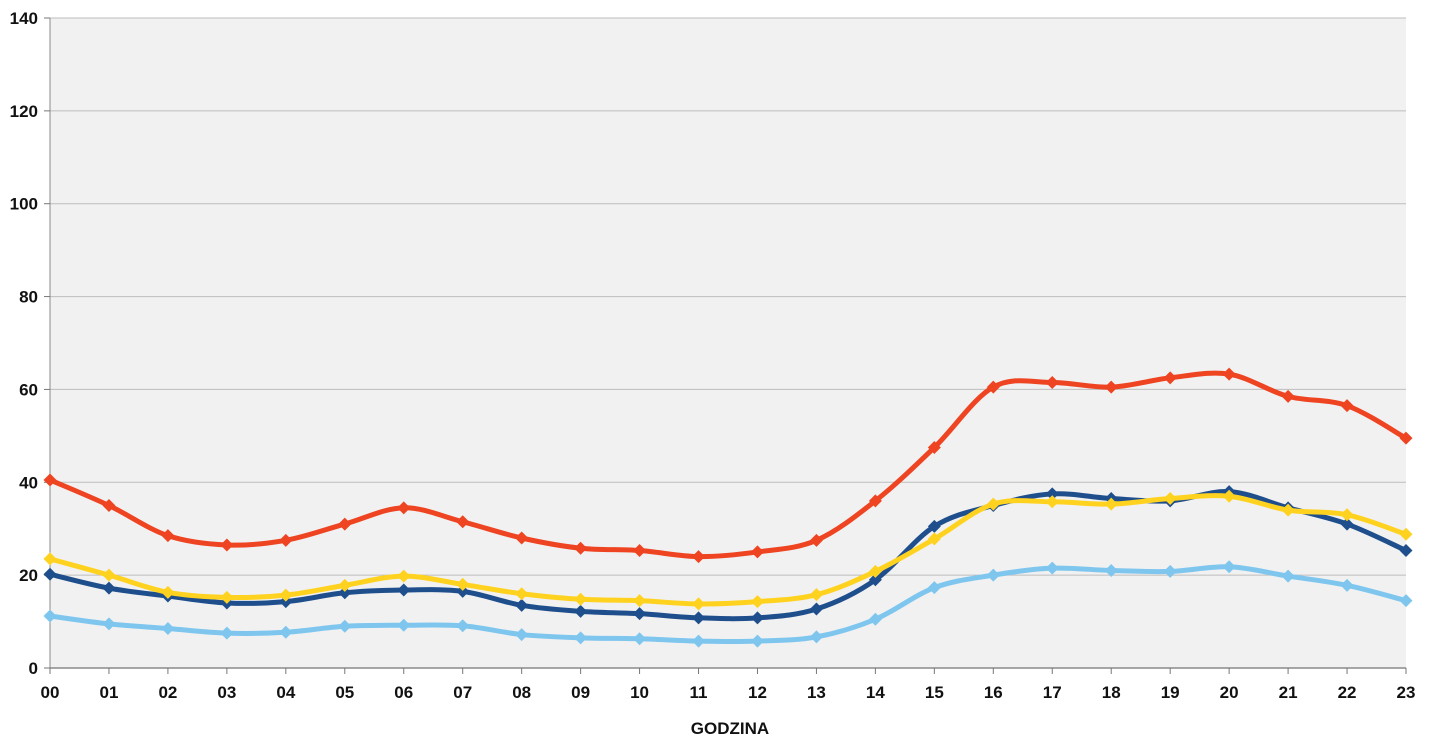 This screenshot has width=1434, height=737. What do you see at coordinates (24, 111) in the screenshot?
I see `y-tick-label: 120` at bounding box center [24, 111].